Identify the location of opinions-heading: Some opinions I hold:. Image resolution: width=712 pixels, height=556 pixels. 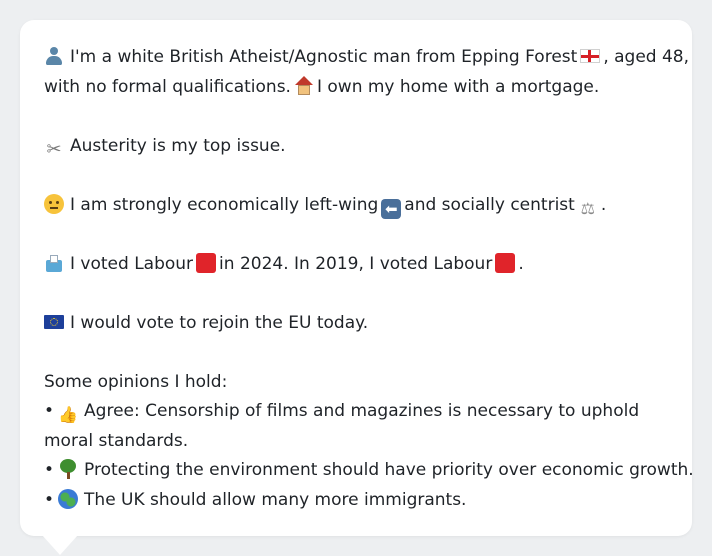
(136, 381).